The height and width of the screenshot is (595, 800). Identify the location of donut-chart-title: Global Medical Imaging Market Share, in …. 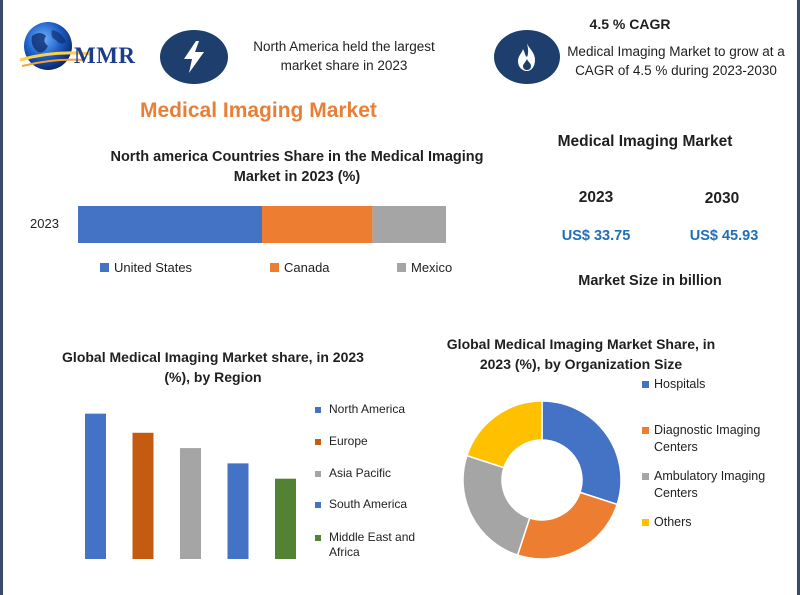
(581, 354).